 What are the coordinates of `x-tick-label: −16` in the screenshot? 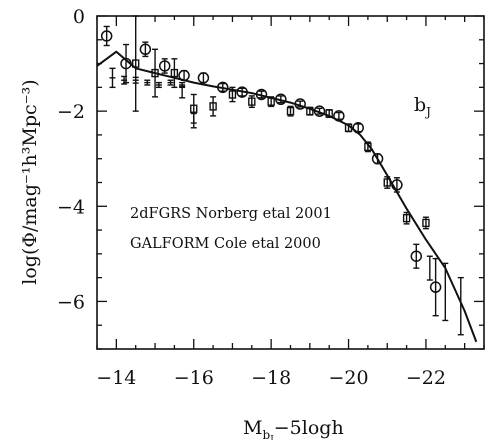 It's located at (194, 378).